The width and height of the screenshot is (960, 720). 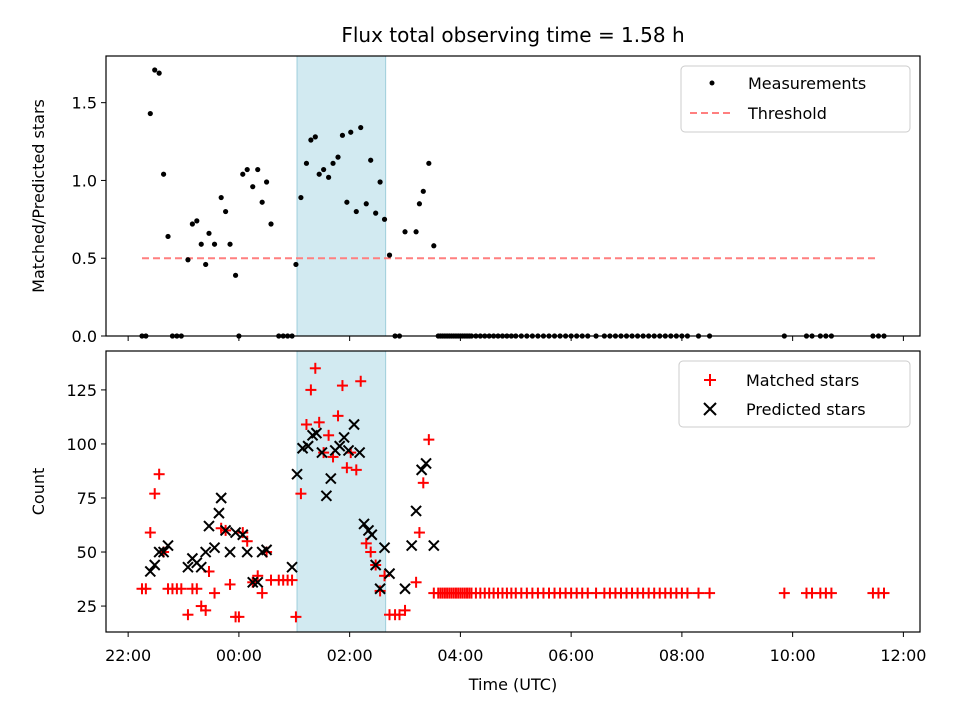 I want to click on chart-title: Flux total observing time = 1.58 h, so click(x=512, y=35).